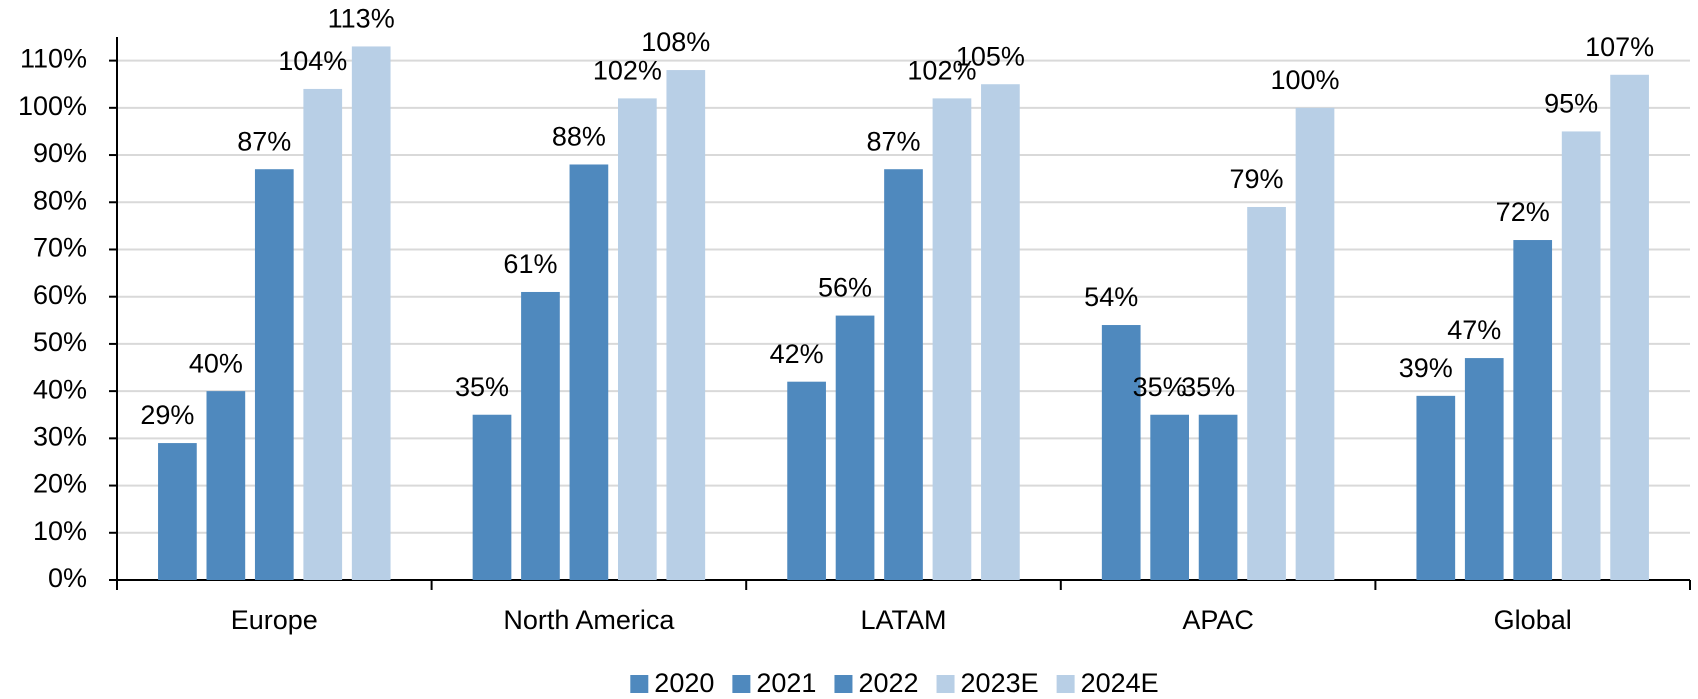  I want to click on y-tick-label: 10%, so click(60, 531).